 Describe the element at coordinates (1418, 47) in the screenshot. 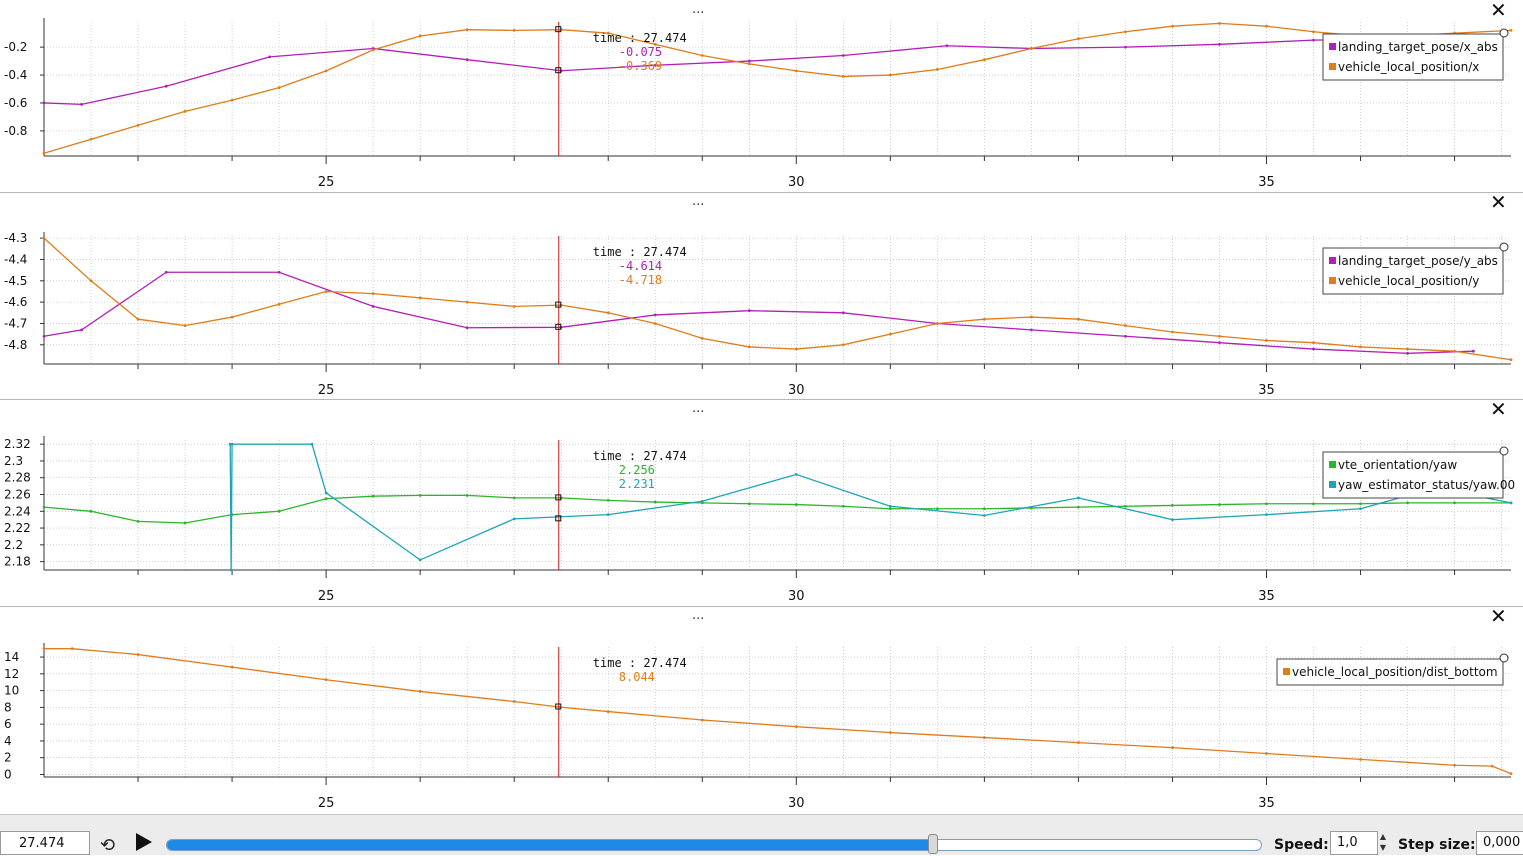

I see `legend-label: landing_target_pose/x_abs` at that location.